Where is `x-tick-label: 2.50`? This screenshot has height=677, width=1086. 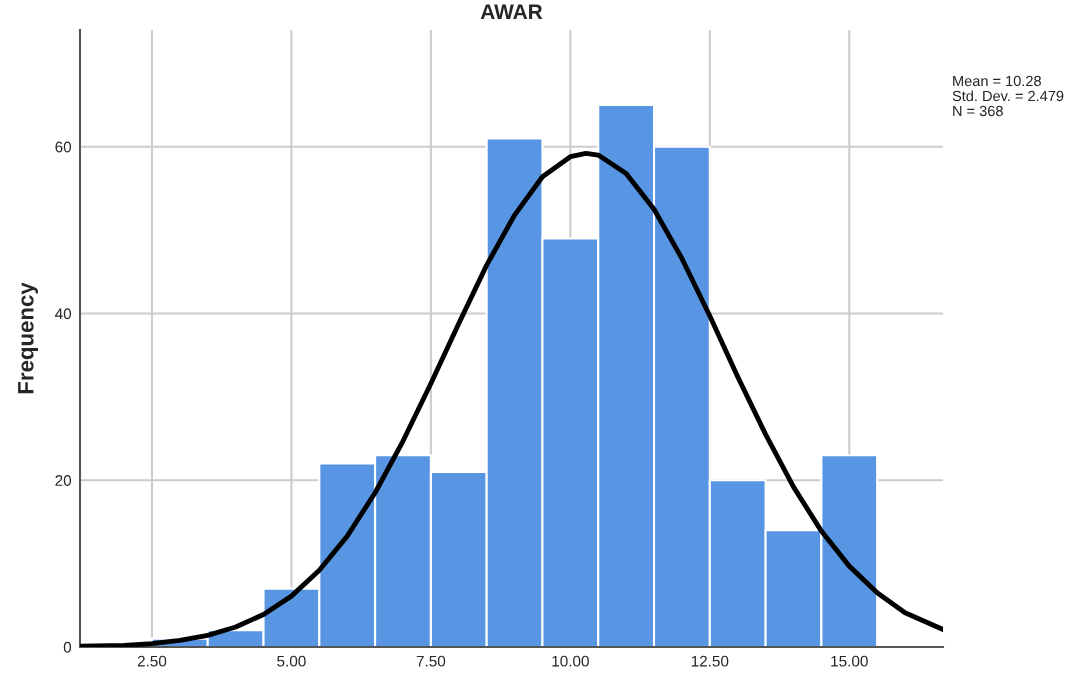 x-tick-label: 2.50 is located at coordinates (152, 661).